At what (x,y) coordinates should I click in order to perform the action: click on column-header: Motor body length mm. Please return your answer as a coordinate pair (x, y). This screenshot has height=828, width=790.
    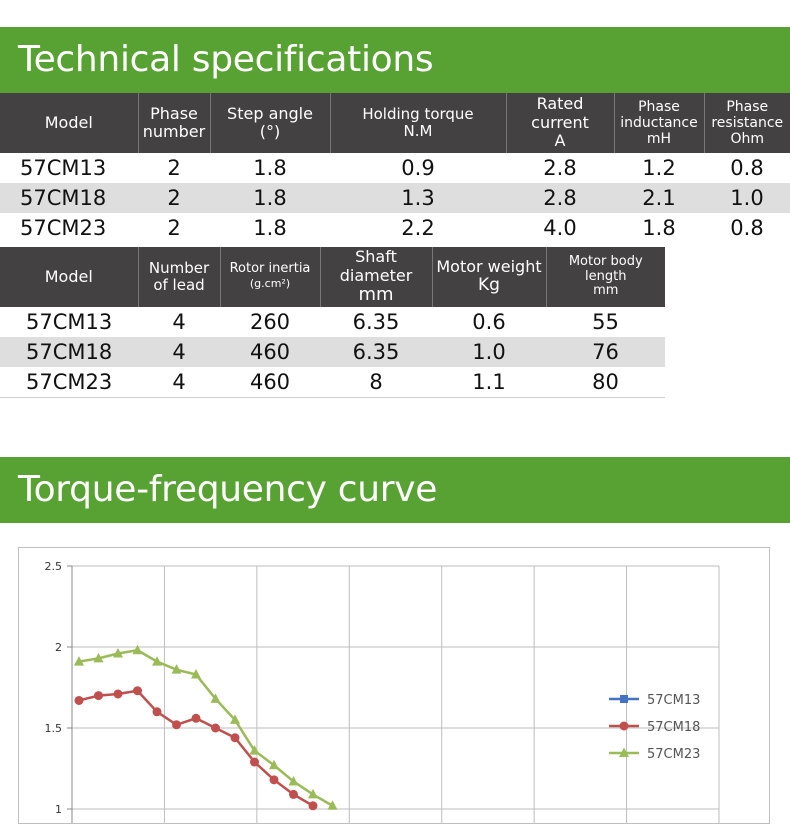
    Looking at the image, I should click on (605, 277).